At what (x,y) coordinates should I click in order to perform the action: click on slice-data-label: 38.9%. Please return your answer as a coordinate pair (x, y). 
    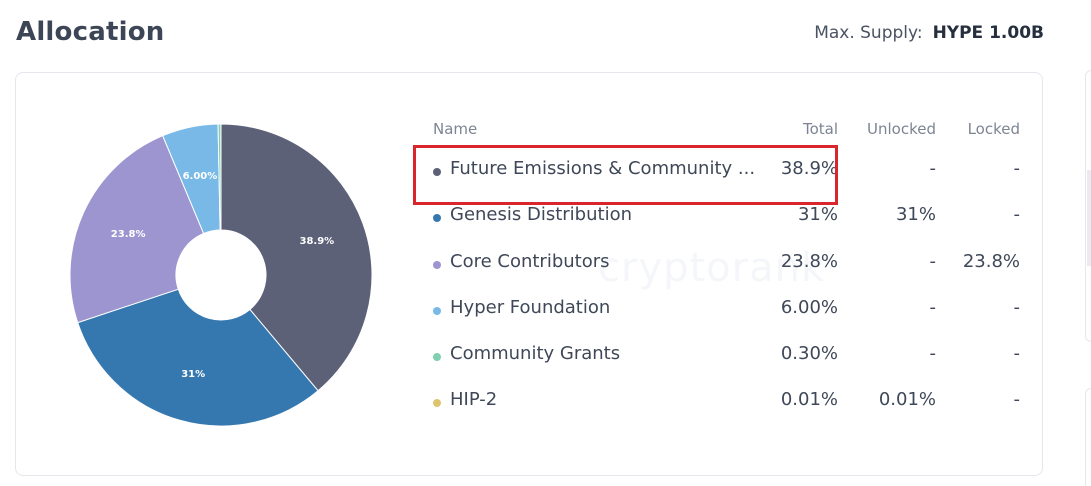
    Looking at the image, I should click on (317, 241).